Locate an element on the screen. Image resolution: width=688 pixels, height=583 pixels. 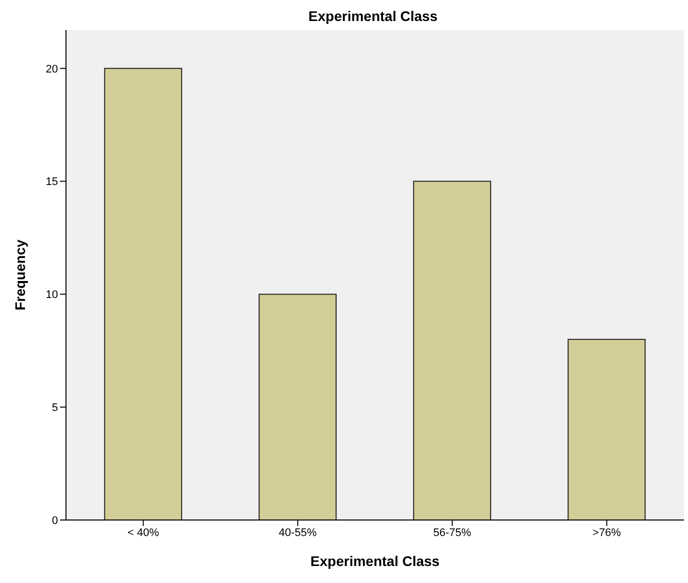
y-tick-label: 10 is located at coordinates (52, 295).